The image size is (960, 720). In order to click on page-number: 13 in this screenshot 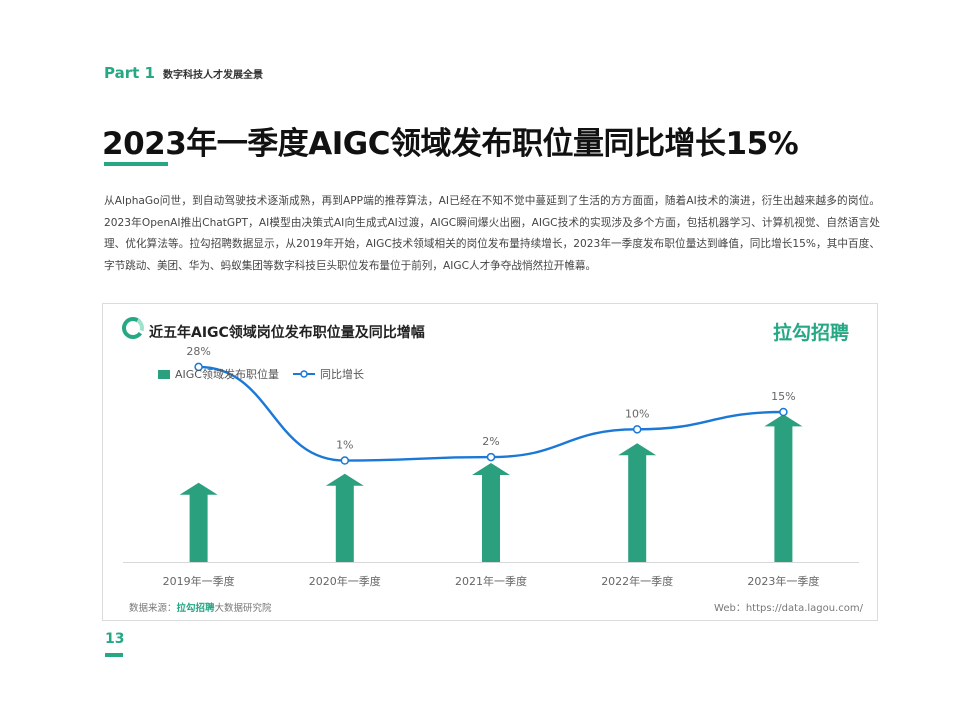, I will do `click(115, 639)`.